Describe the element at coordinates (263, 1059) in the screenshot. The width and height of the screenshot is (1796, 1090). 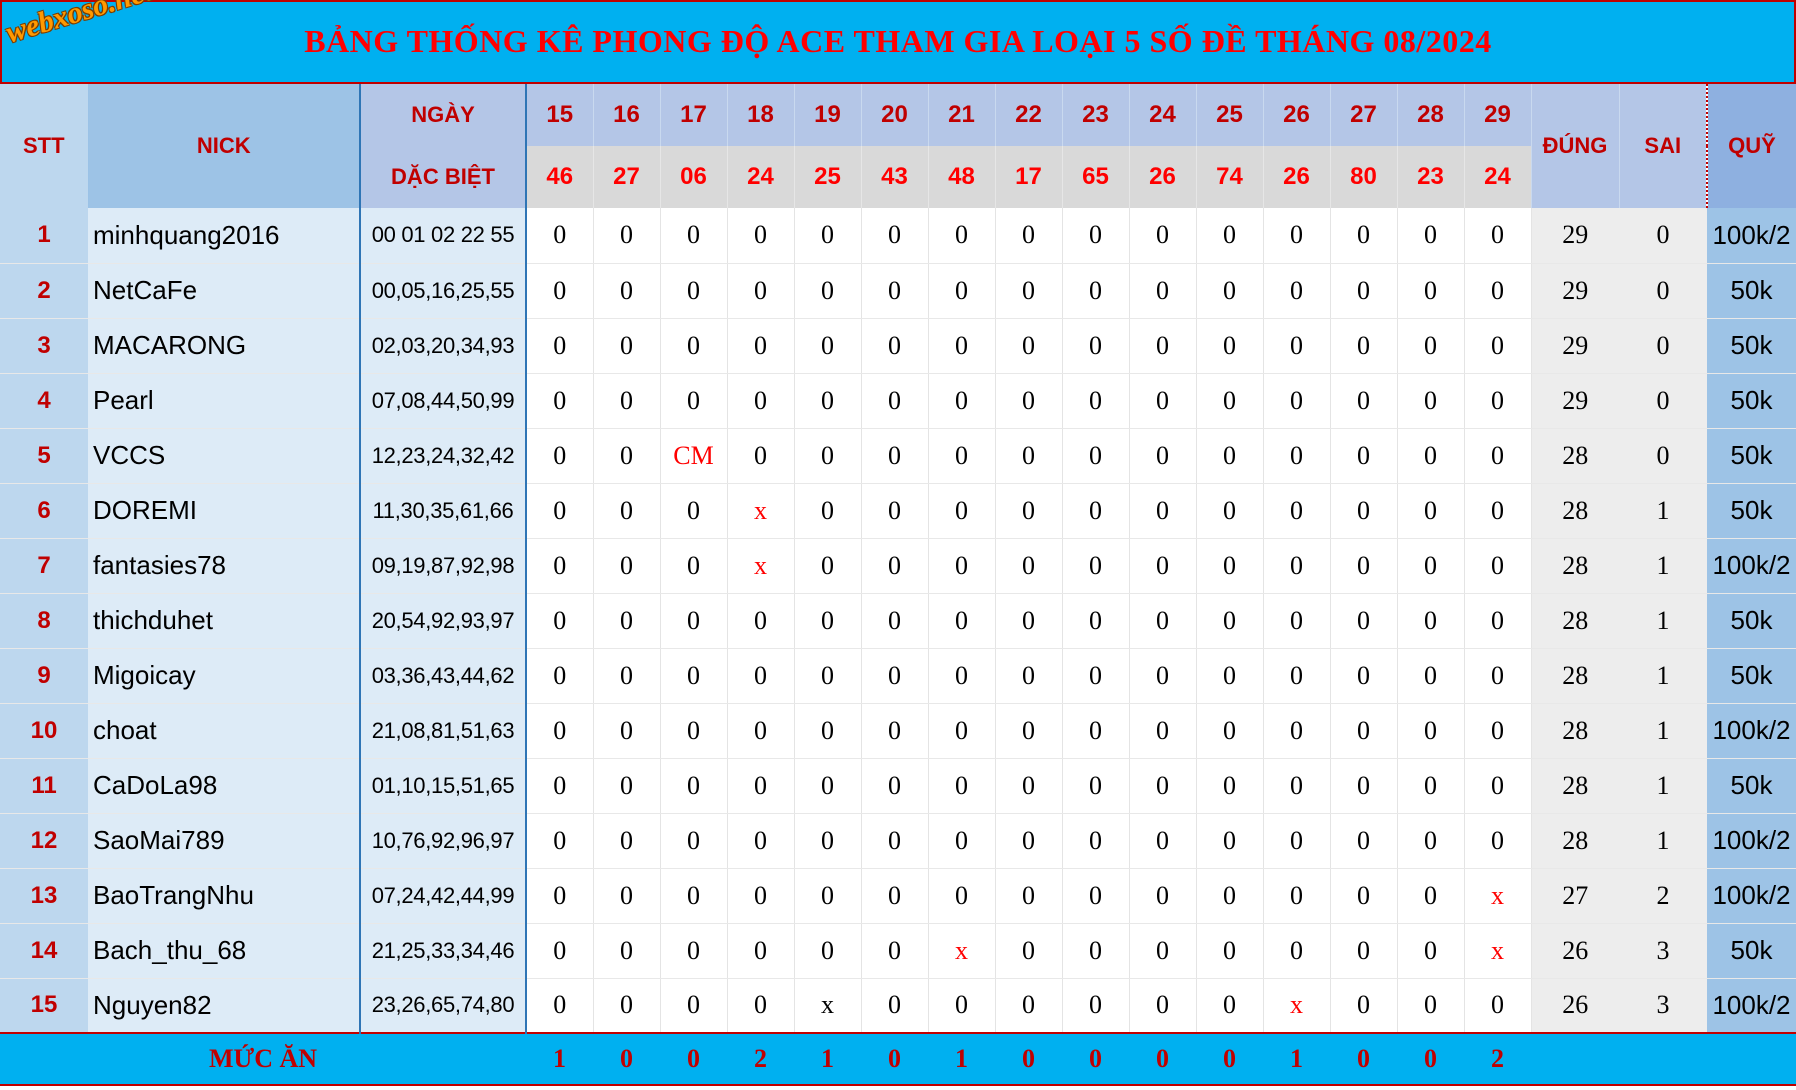
I see `footer-label: MỨC ĂN` at that location.